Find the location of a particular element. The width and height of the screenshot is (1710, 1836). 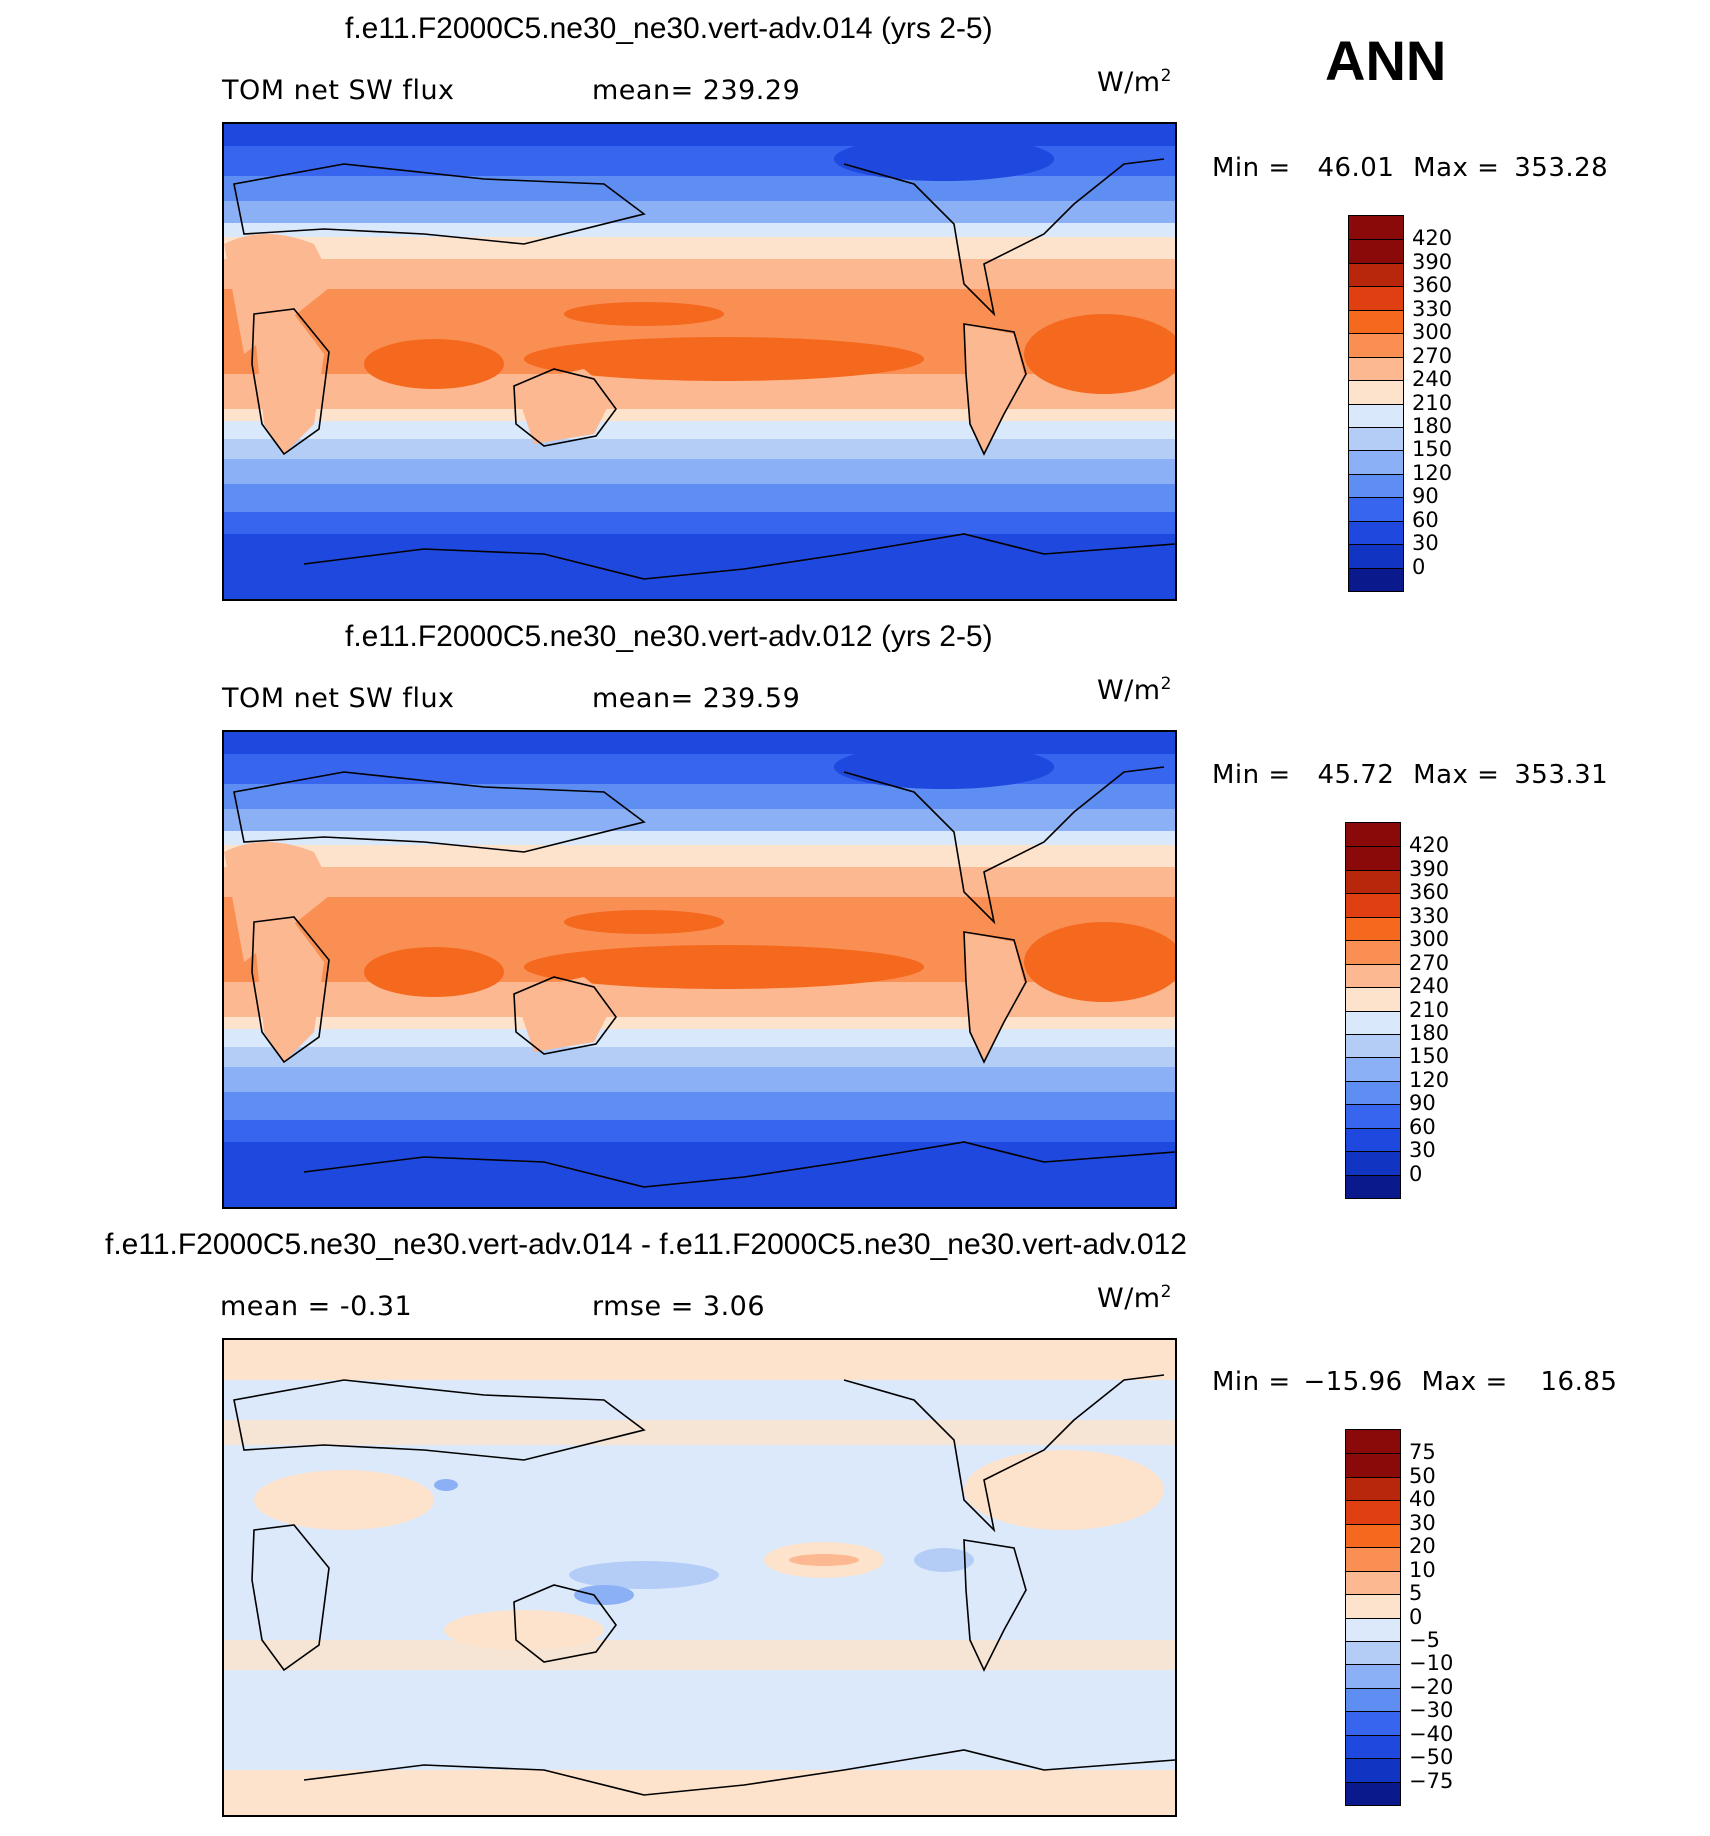

max-value: 16.85 is located at coordinates (1579, 1382).